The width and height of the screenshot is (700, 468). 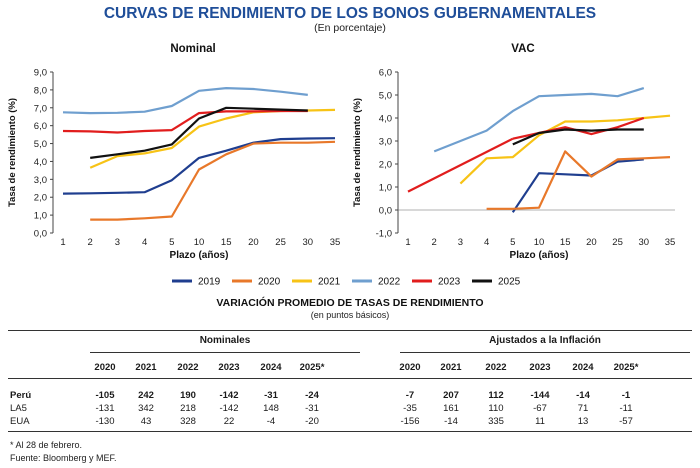 What do you see at coordinates (540, 395) in the screenshot?
I see `table-cell: -144` at bounding box center [540, 395].